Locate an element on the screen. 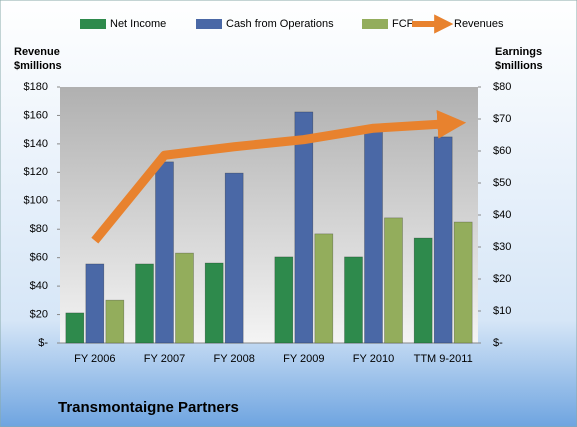 This screenshot has height=427, width=577. y-axis-title: $millions is located at coordinates (38, 66).